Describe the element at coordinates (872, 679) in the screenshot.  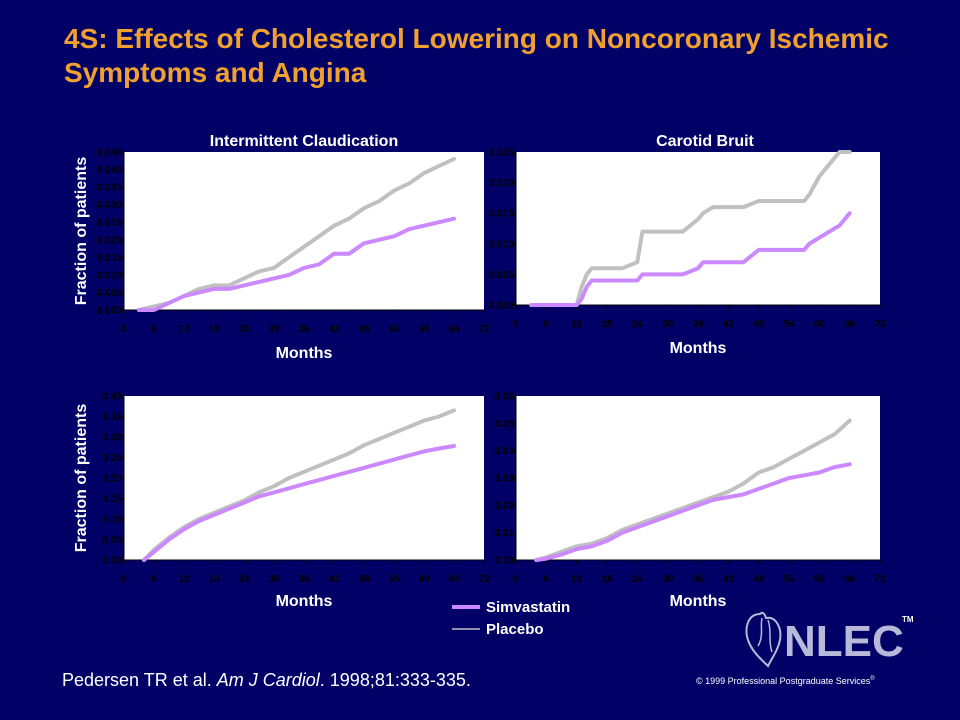
I see `registered-mark: ®` at that location.